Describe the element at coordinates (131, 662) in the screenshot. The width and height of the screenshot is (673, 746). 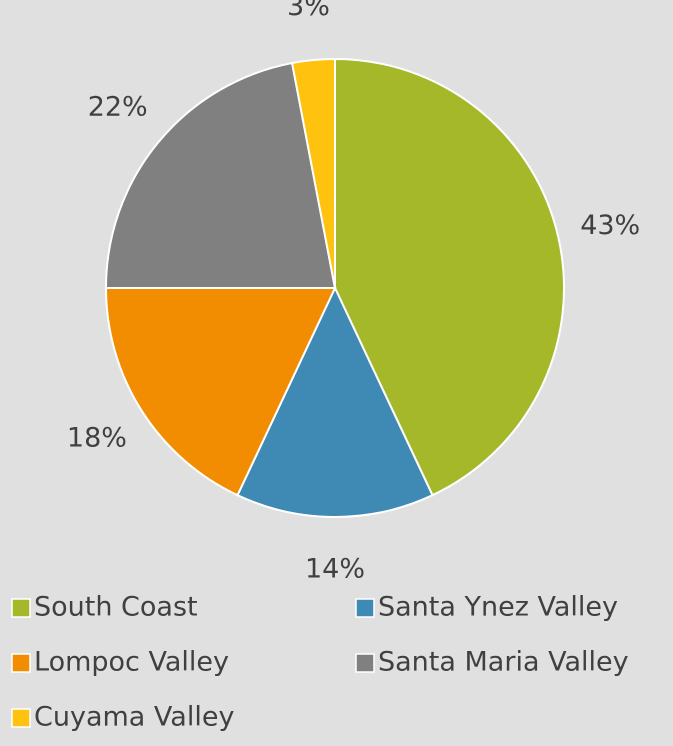
I see `legend-label: Lompoc Valley` at that location.